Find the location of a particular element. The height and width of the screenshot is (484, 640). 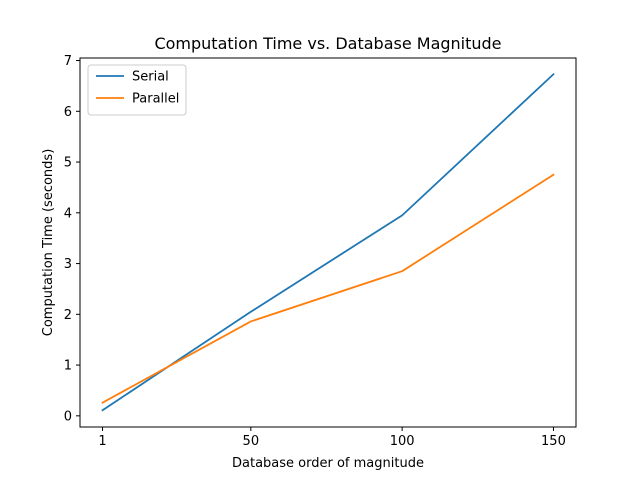

legend-label-serial: Serial is located at coordinates (150, 77).